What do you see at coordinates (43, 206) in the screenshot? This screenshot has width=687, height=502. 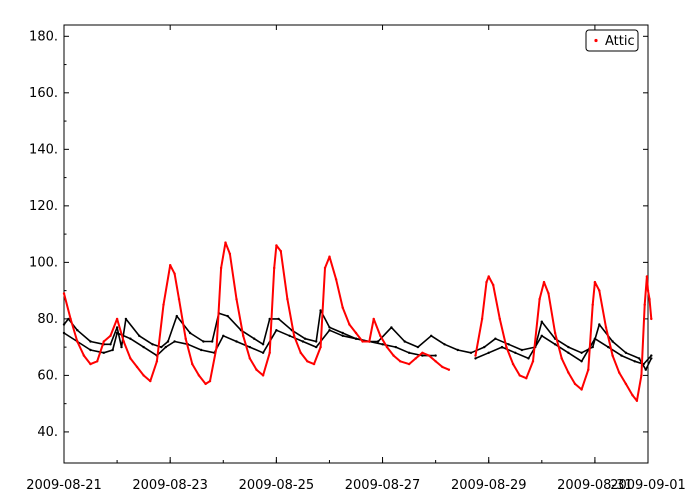 I see `y-tick-label: 120.` at bounding box center [43, 206].